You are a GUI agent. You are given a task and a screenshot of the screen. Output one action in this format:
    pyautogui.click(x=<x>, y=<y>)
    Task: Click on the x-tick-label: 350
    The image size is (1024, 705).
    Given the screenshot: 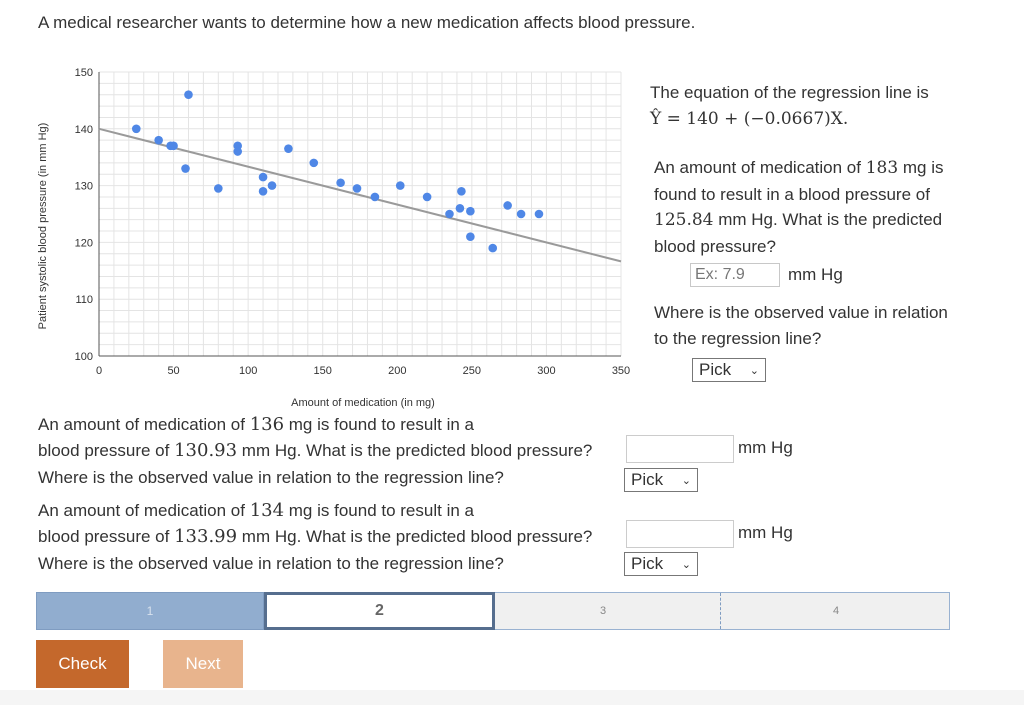 What is the action you would take?
    pyautogui.click(x=621, y=371)
    